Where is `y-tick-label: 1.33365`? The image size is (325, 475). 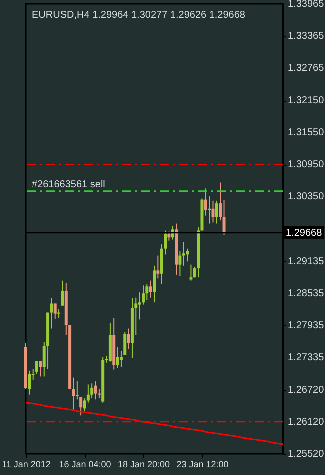 y-tick-label: 1.33365 is located at coordinates (306, 36).